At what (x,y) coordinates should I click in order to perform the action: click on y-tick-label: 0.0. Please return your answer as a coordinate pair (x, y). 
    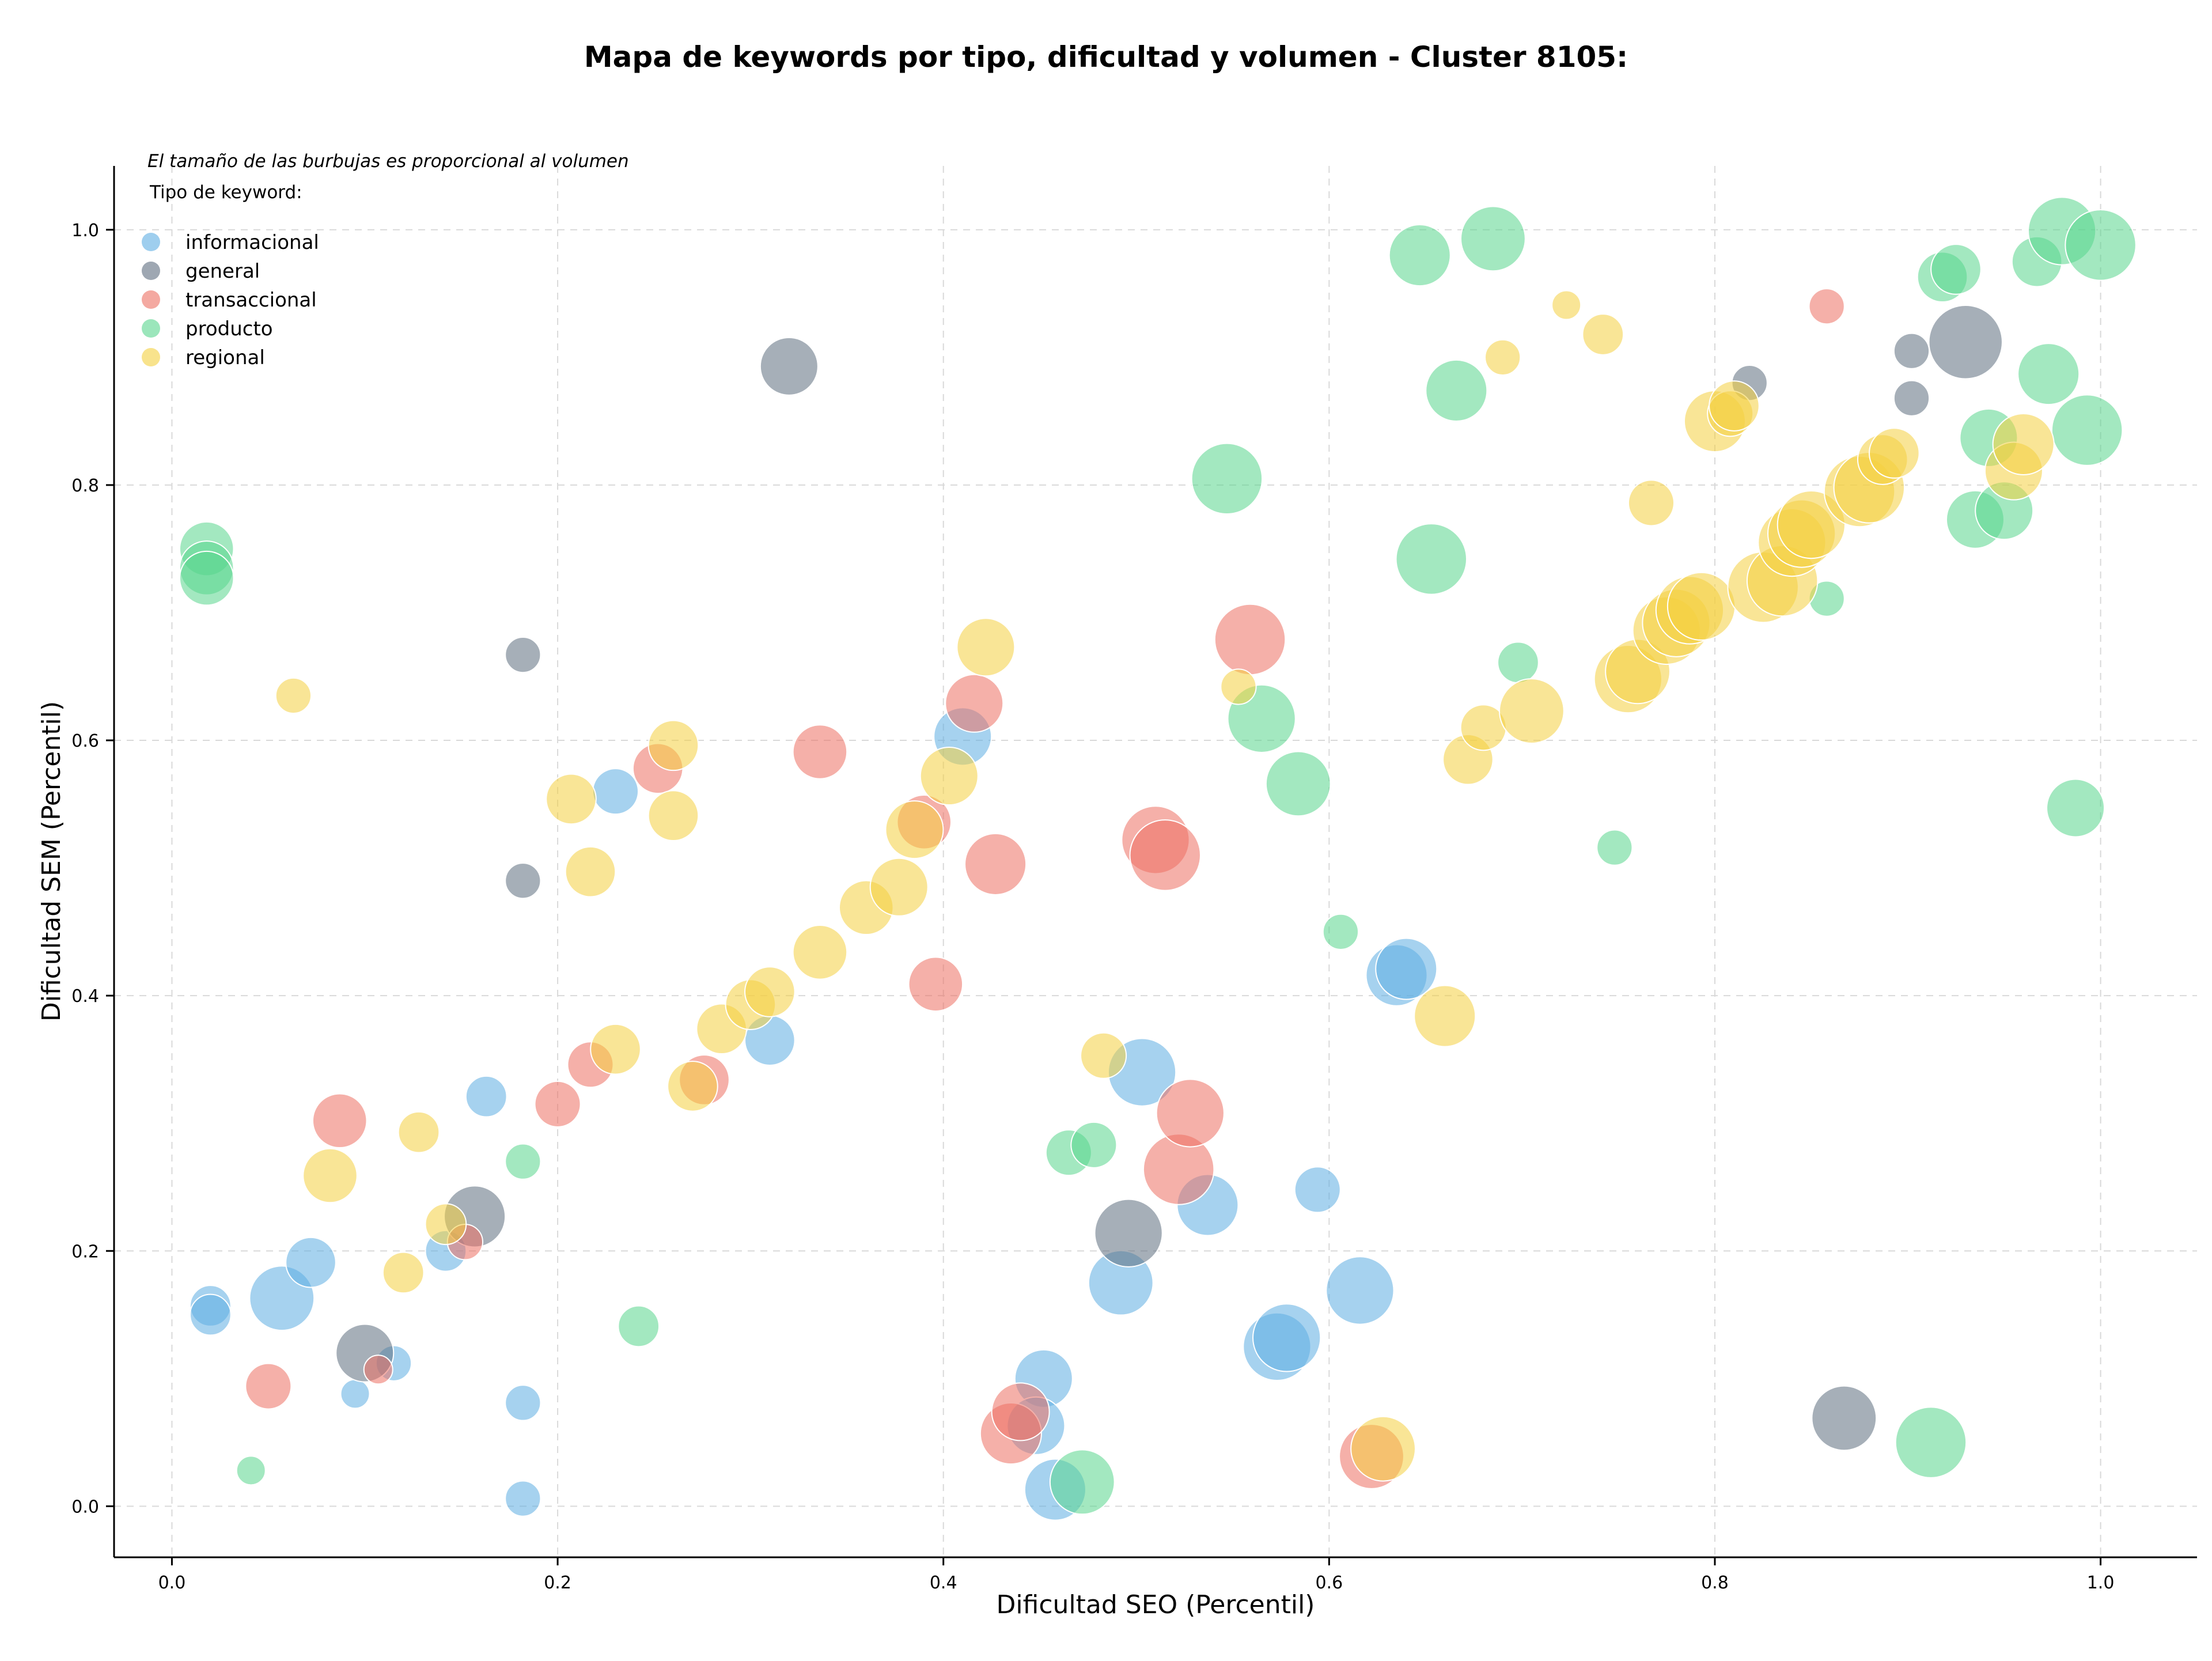
    Looking at the image, I should click on (85, 1507).